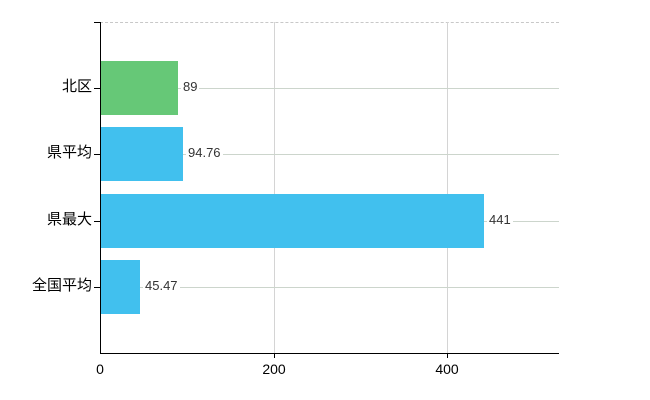 Image resolution: width=650 pixels, height=400 pixels. Describe the element at coordinates (69, 219) in the screenshot. I see `category-label: 県最大` at that location.